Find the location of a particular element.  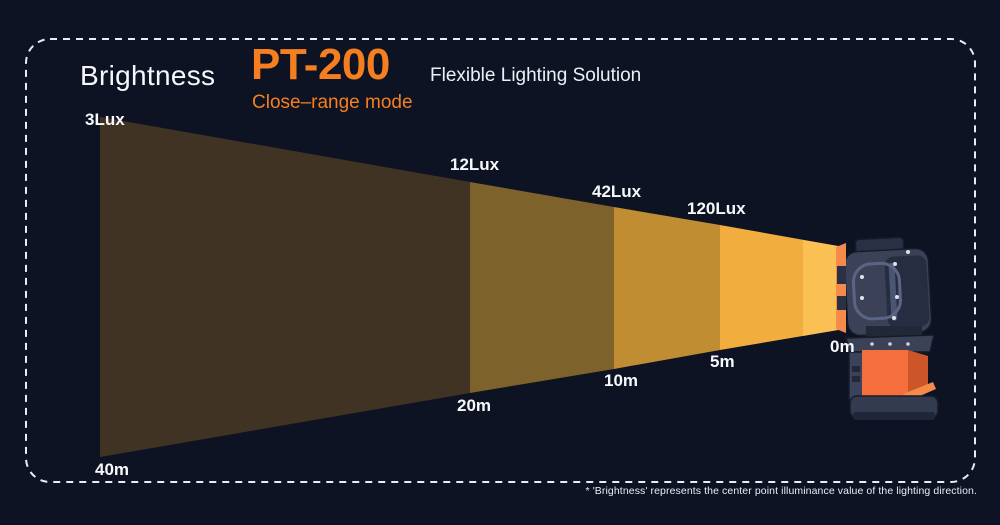

distance-label-40m: 40m is located at coordinates (112, 469).